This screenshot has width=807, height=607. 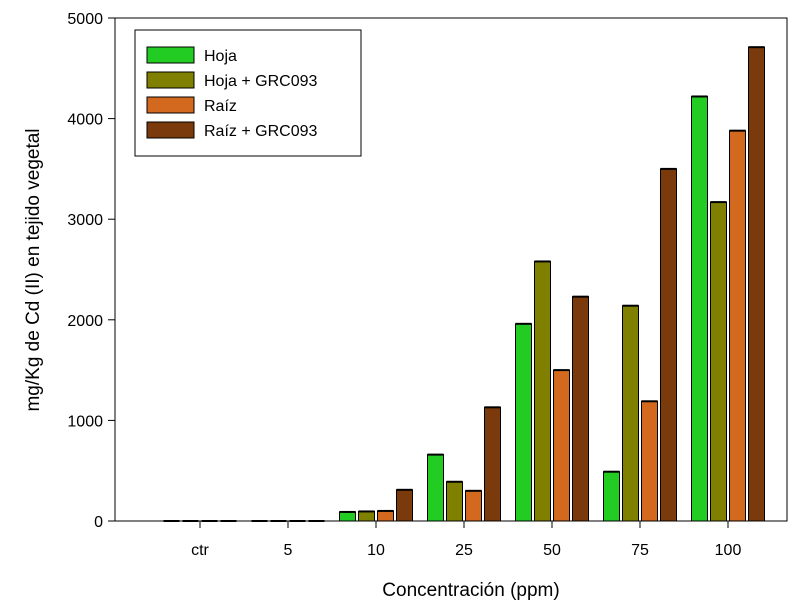 I want to click on x-tick-label: 100, so click(x=728, y=550).